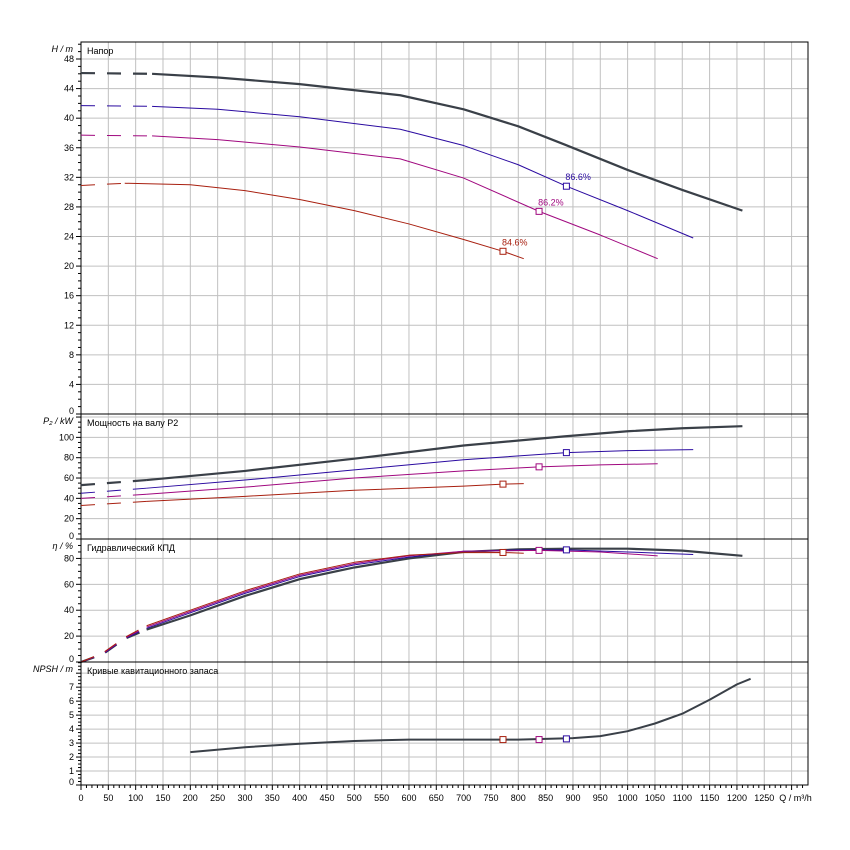  Describe the element at coordinates (436, 798) in the screenshot. I see `x-tick-label: 650` at that location.